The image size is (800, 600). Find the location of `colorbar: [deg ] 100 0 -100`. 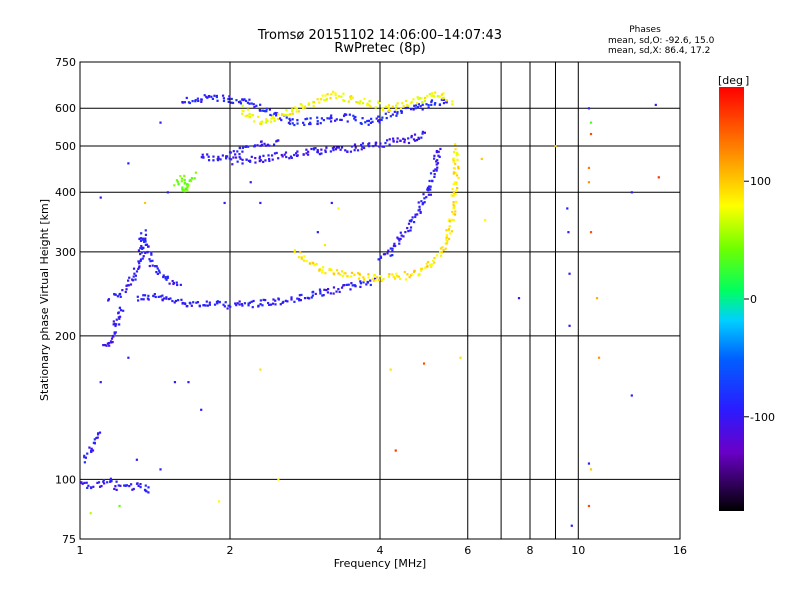

colorbar: [deg ] 100 0 -100 is located at coordinates (746, 292).